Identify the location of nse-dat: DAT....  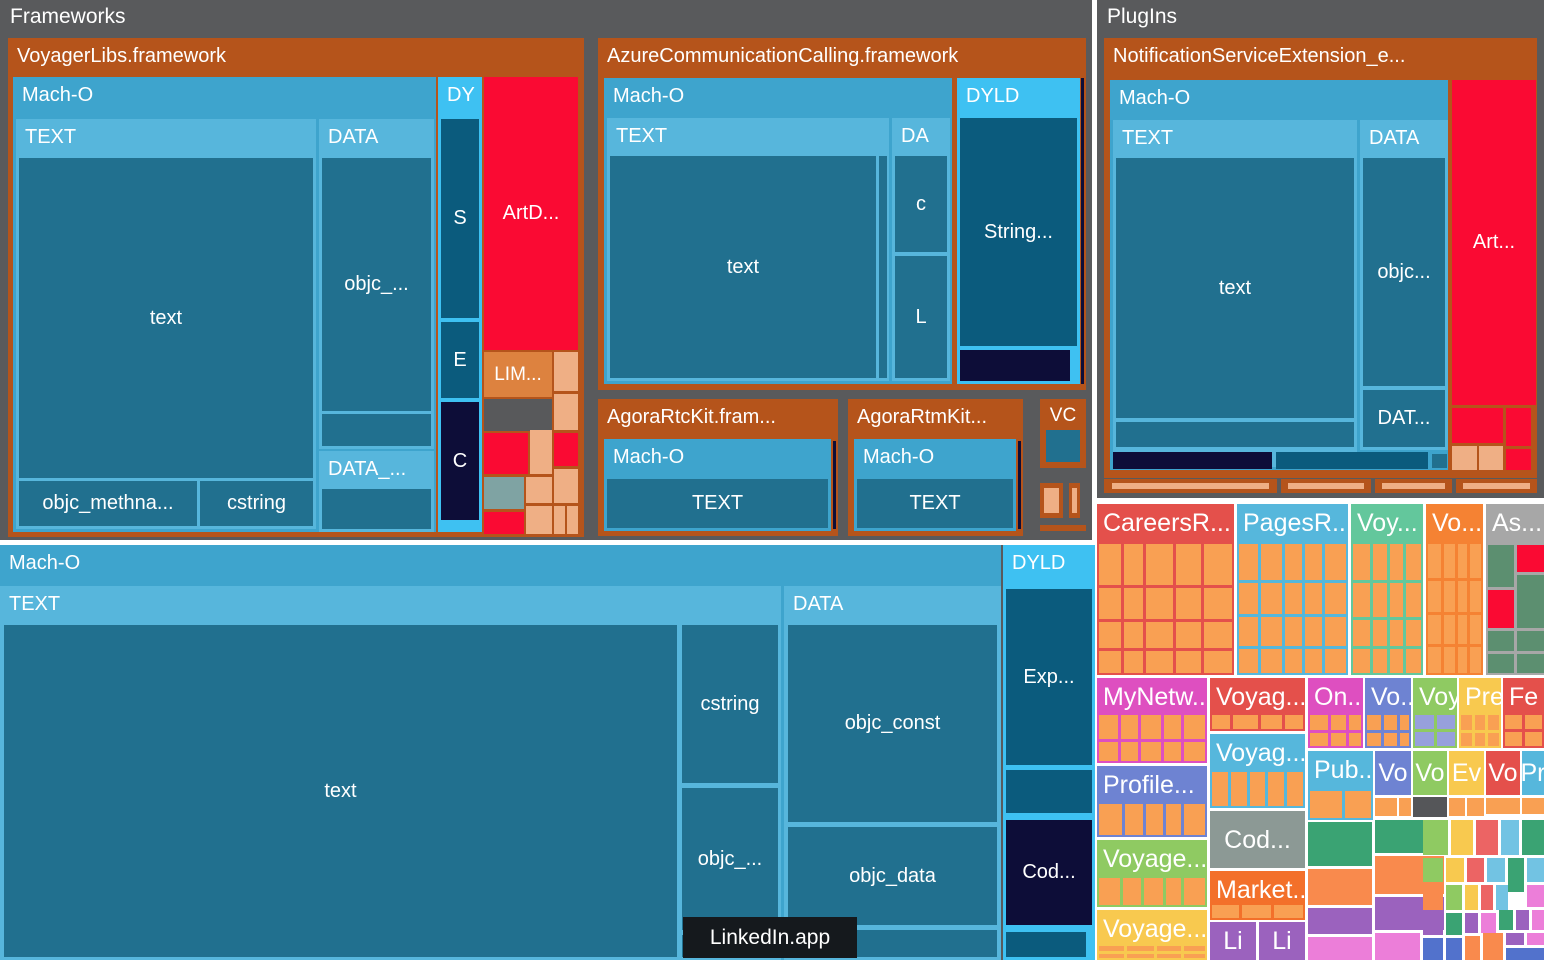
(1404, 418).